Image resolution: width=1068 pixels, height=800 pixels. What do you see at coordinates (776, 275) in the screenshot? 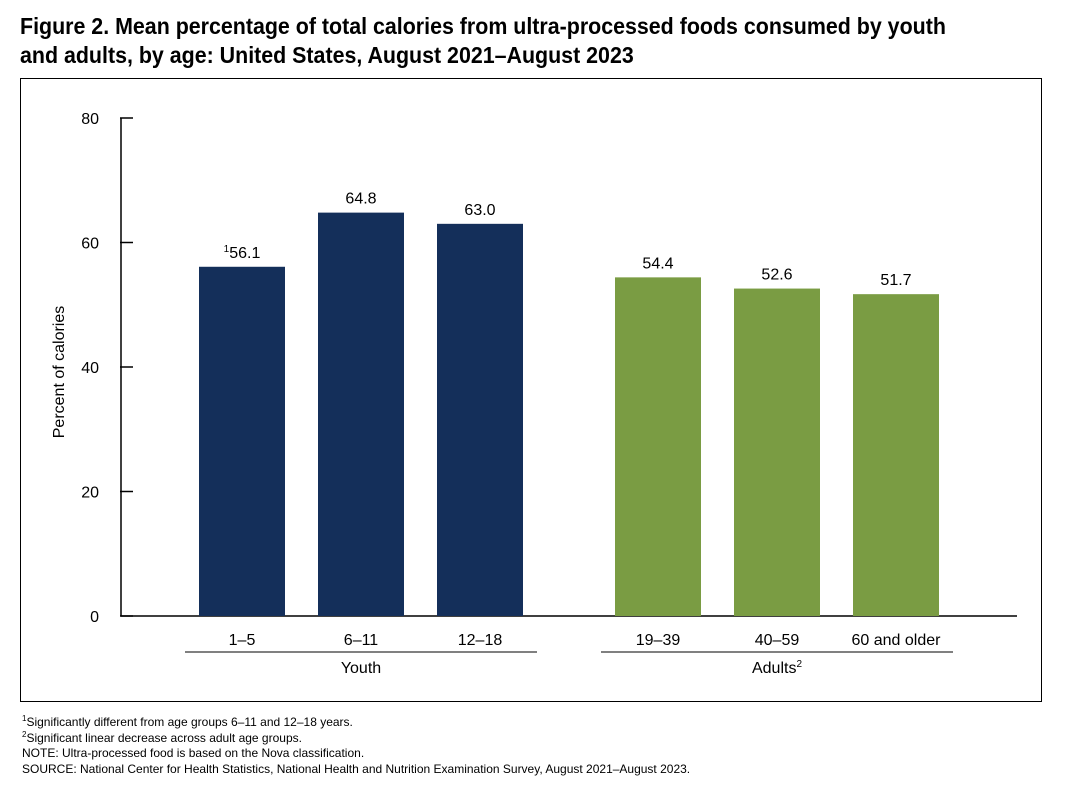
I see `value-label-40-59: 52.6` at bounding box center [776, 275].